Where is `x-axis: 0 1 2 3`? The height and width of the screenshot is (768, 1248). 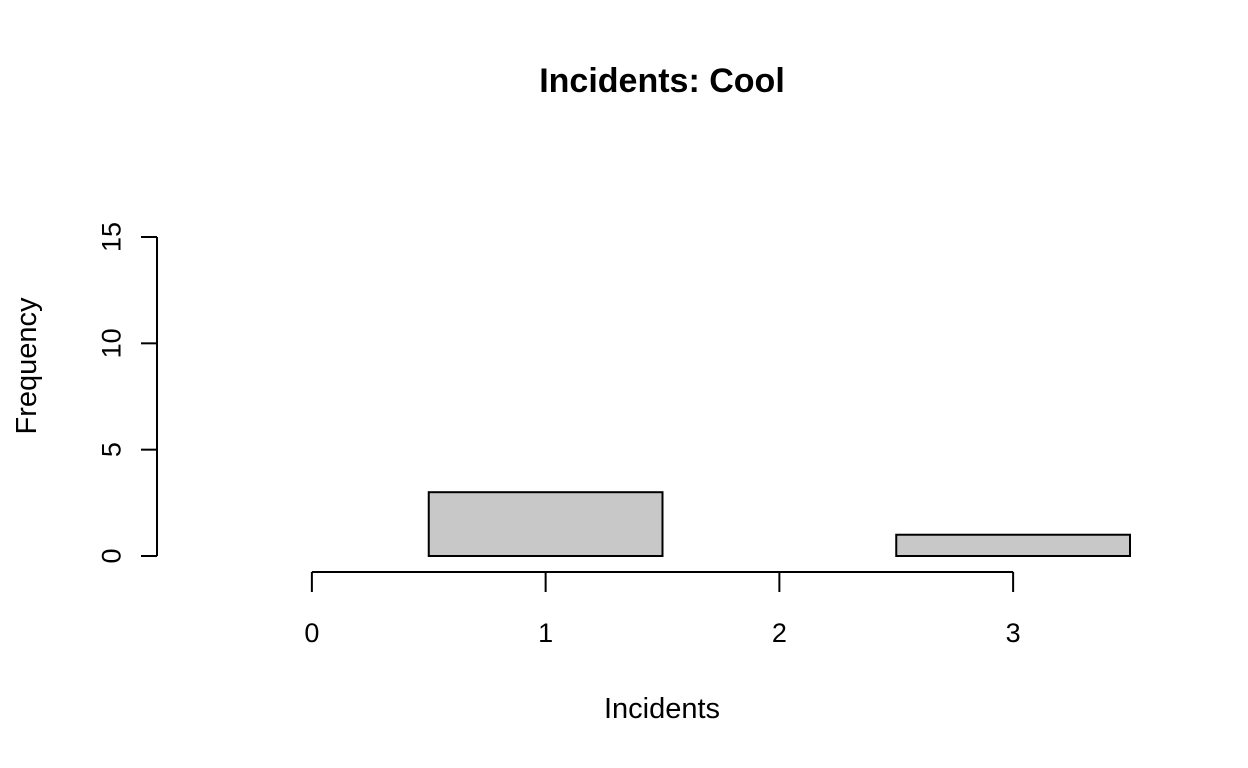
x-axis: 0 1 2 3 is located at coordinates (662, 609).